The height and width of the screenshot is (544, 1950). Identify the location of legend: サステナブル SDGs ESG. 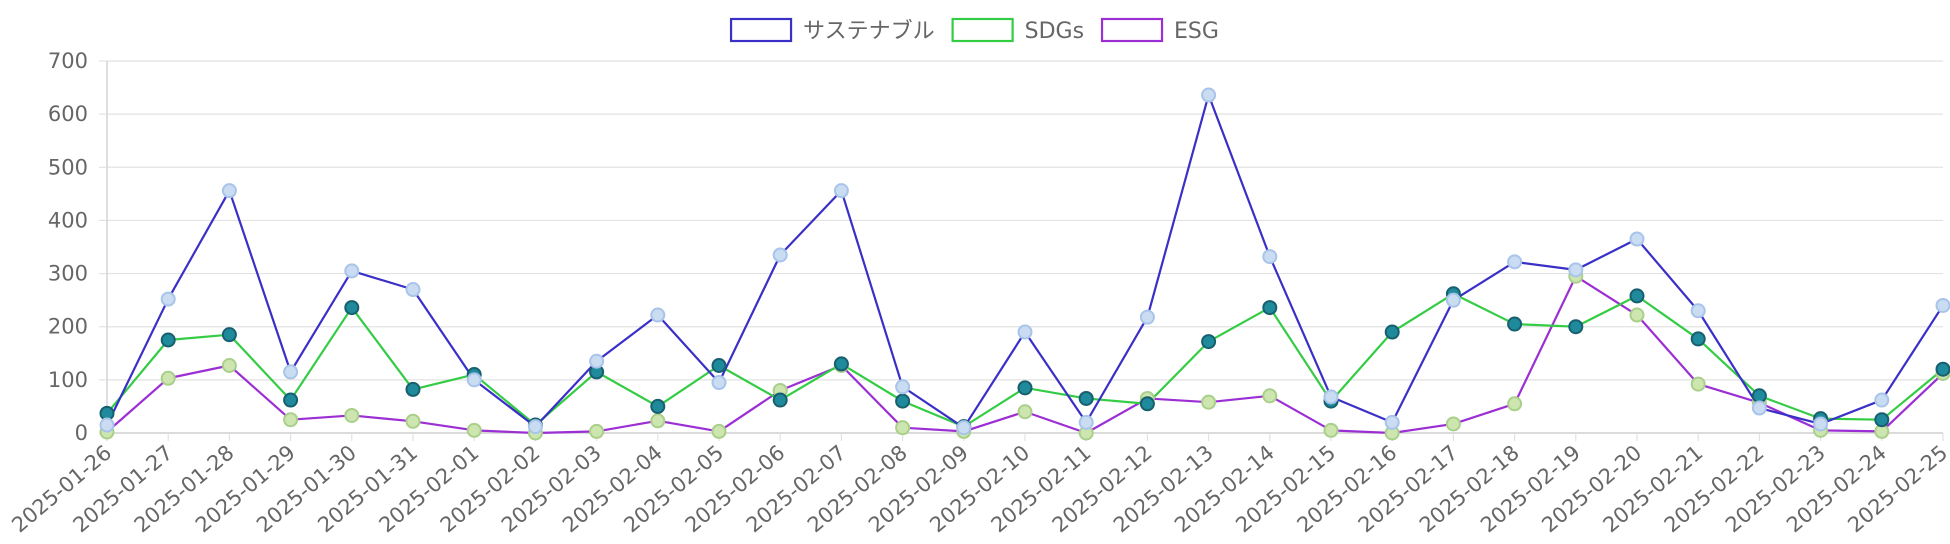
(974, 30).